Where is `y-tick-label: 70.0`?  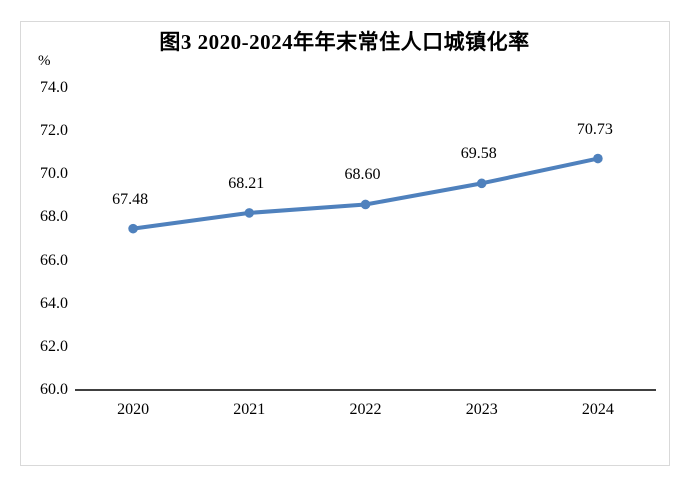 y-tick-label: 70.0 is located at coordinates (54, 174).